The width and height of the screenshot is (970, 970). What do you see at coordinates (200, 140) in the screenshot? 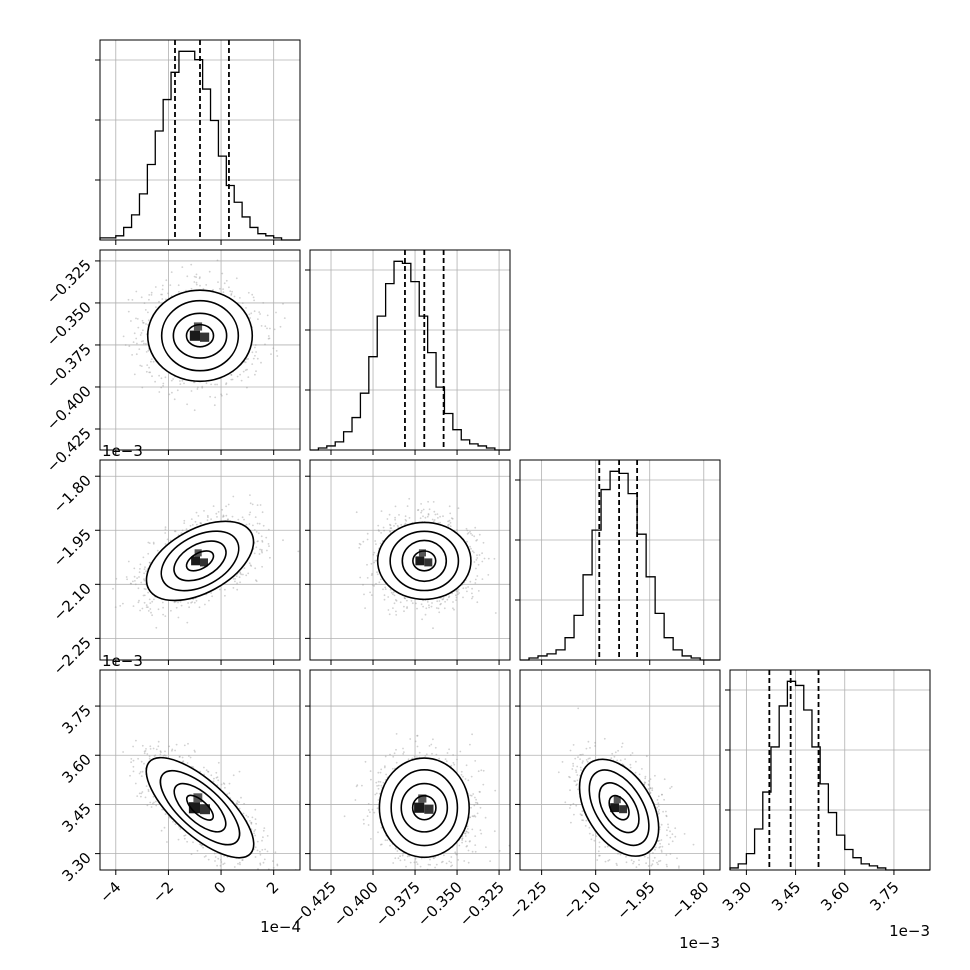
I see `panel-frame` at bounding box center [200, 140].